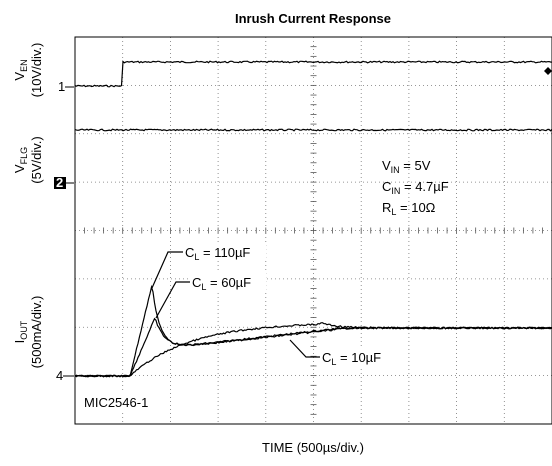 The height and width of the screenshot is (466, 552). I want to click on cond-sub: L, so click(393, 212).